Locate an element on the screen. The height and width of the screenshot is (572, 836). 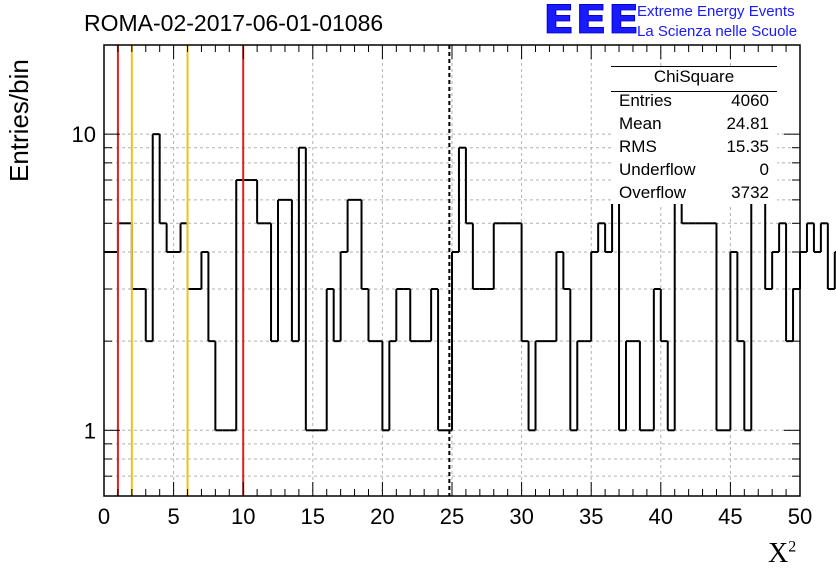
stats-row-rms: RMS 15.35 is located at coordinates (694, 146).